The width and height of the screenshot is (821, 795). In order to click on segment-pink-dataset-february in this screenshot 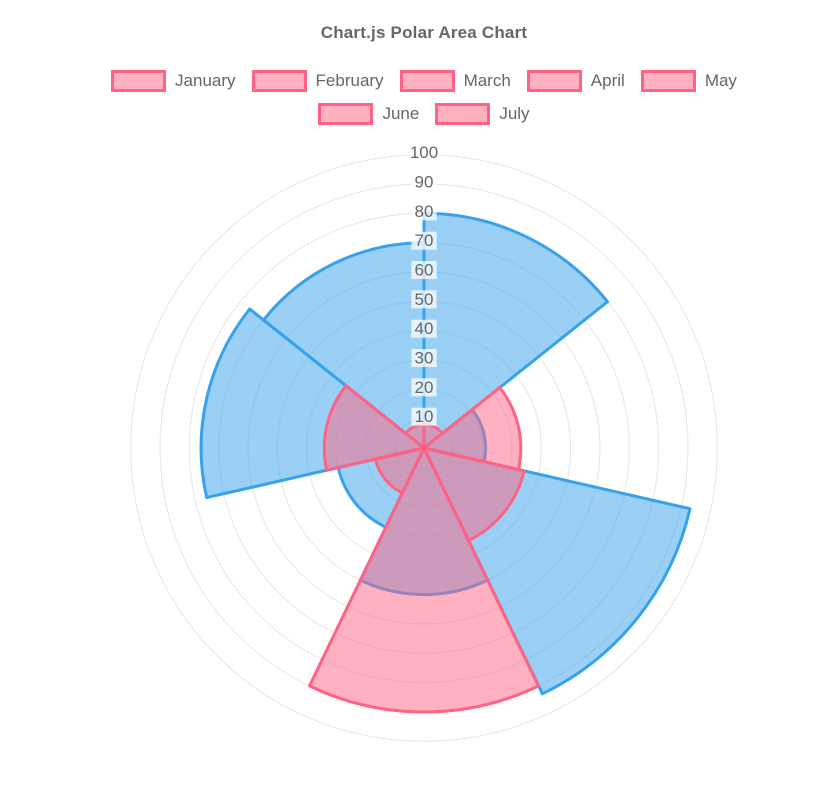, I will do `click(472, 428)`.